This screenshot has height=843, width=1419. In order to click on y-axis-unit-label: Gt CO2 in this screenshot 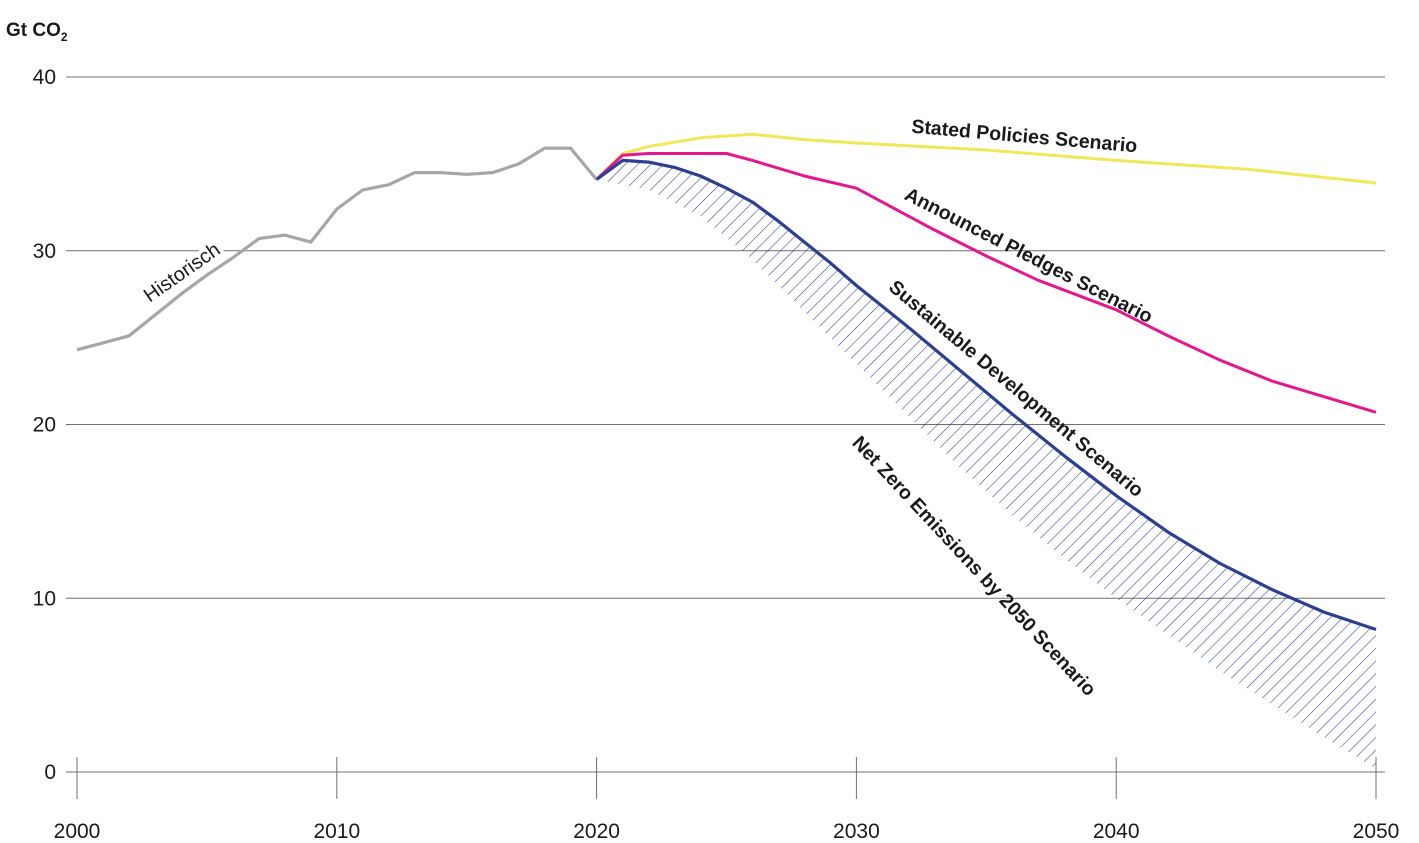, I will do `click(37, 32)`.